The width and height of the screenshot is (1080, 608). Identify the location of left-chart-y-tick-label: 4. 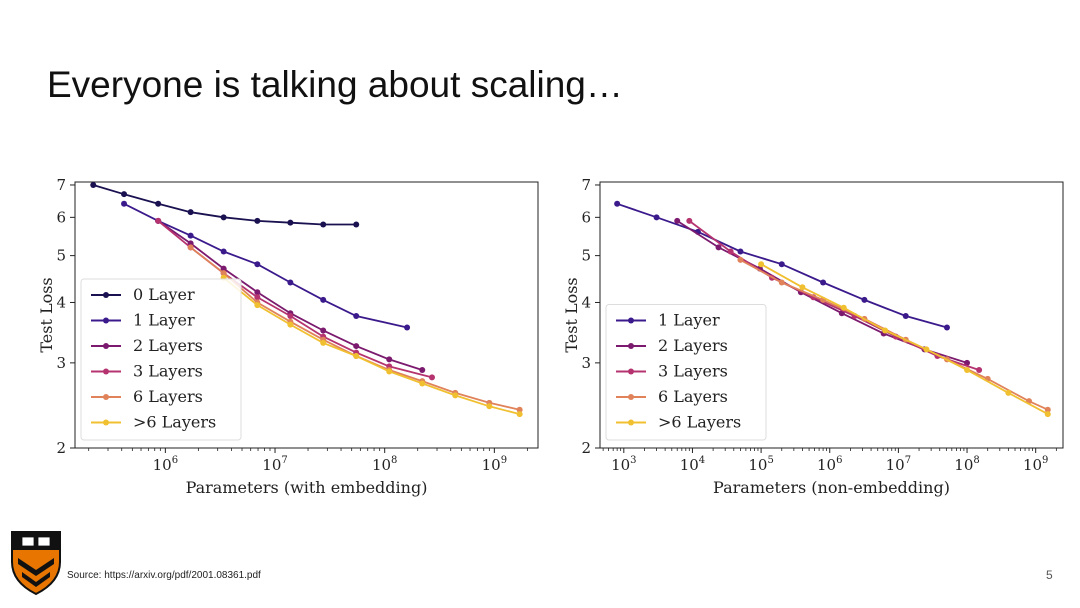
(61, 302).